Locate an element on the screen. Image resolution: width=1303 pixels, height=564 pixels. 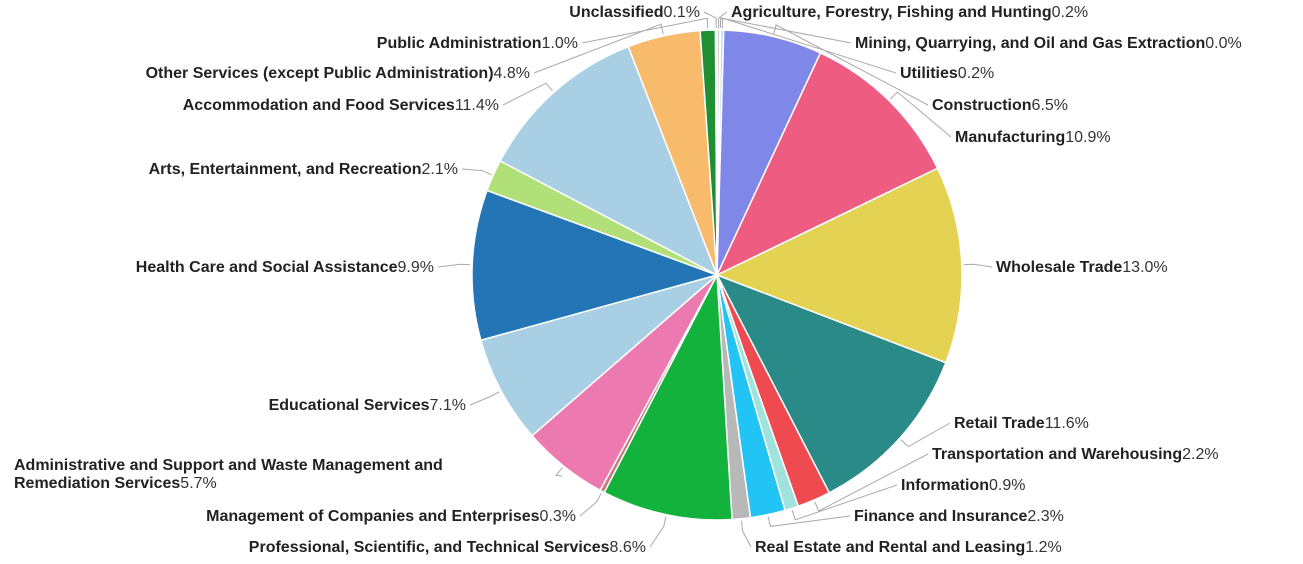
leader-line-construction is located at coordinates (851, 65).